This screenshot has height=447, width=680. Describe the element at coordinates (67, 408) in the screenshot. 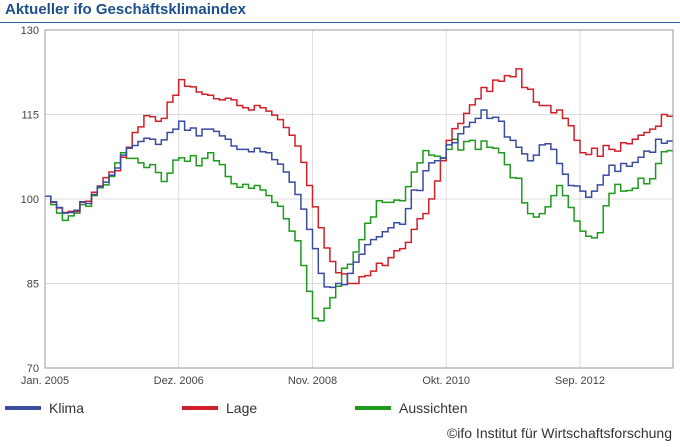

I see `legend-label-klima: Klima` at that location.